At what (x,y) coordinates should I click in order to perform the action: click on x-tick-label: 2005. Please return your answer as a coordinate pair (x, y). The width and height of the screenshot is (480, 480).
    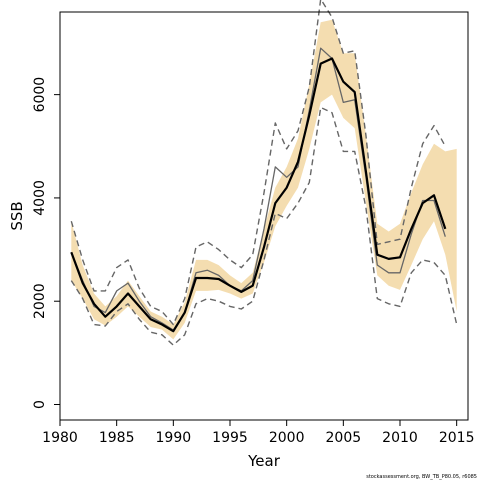
    Looking at the image, I should click on (344, 438).